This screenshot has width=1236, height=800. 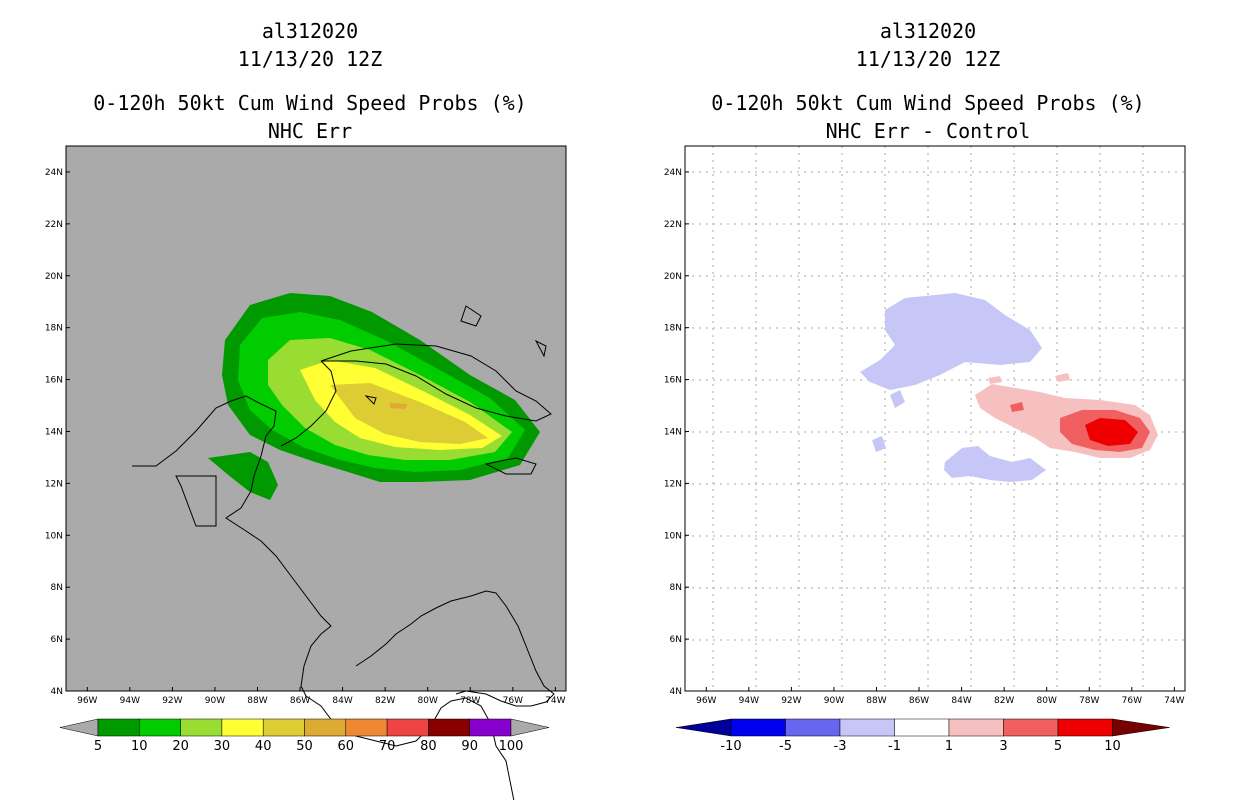 I want to click on diff-pos-3-small, so click(x=1017, y=407).